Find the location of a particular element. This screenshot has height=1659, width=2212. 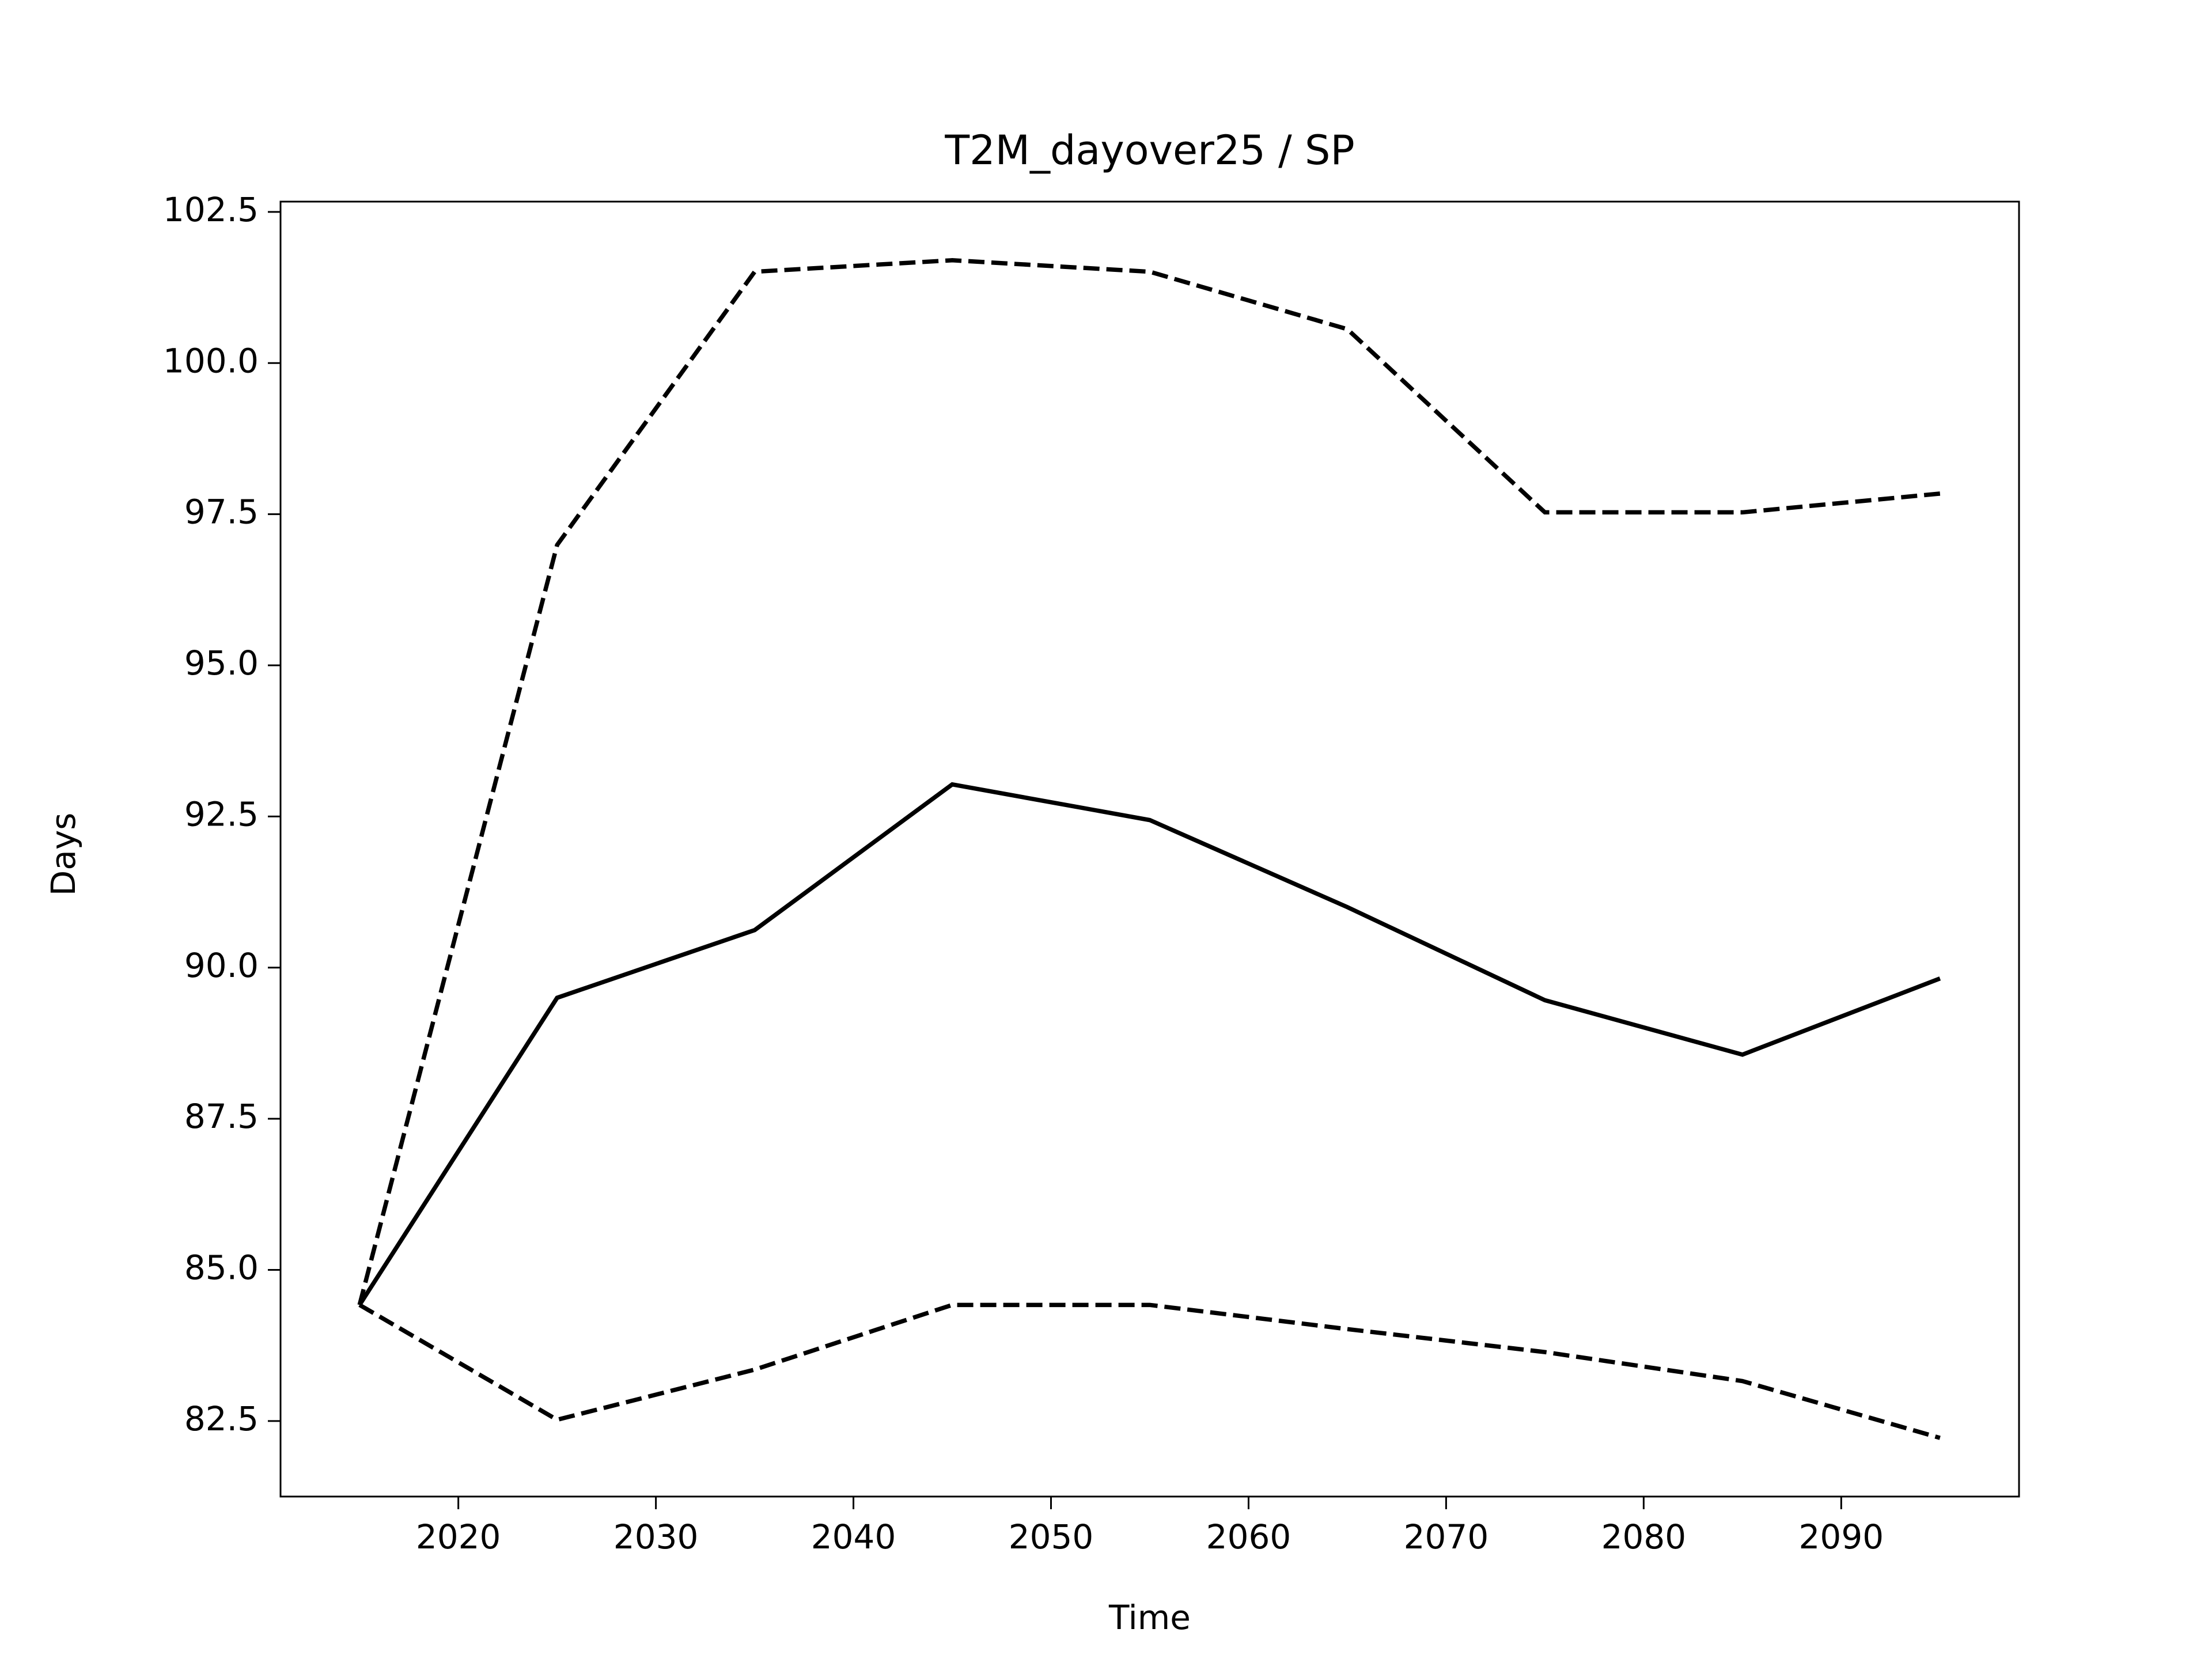

data-line is located at coordinates (1149, 1371).